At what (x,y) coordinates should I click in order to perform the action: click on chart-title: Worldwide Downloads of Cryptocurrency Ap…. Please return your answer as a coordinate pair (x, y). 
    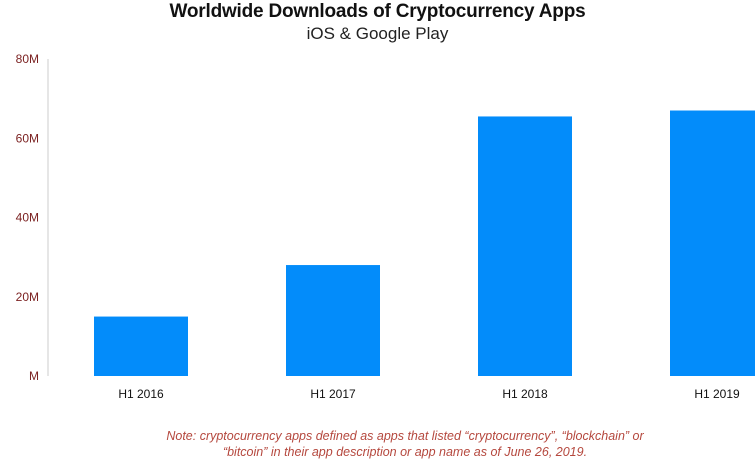
    Looking at the image, I should click on (377, 11).